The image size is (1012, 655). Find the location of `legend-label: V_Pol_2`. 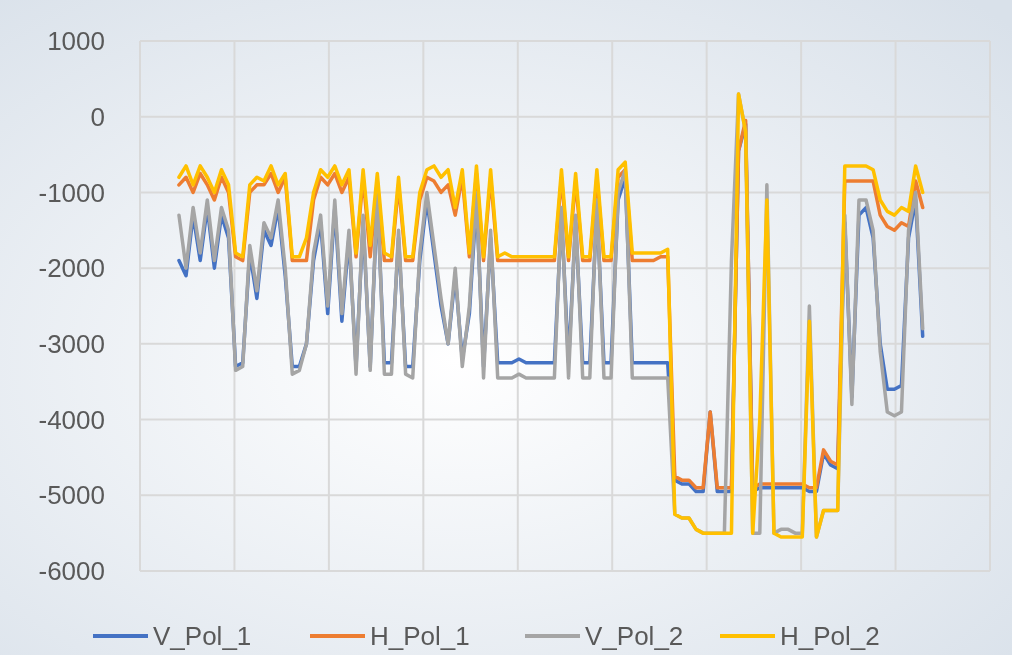

legend-label: V_Pol_2 is located at coordinates (634, 636).